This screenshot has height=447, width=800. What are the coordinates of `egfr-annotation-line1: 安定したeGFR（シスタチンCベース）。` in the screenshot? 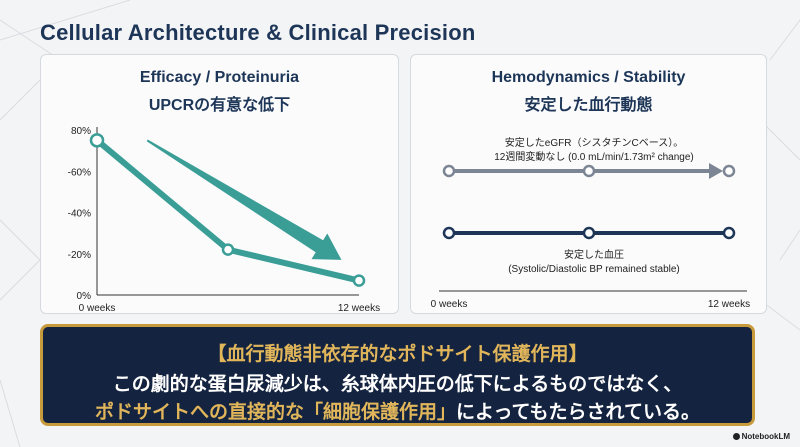 It's located at (594, 142).